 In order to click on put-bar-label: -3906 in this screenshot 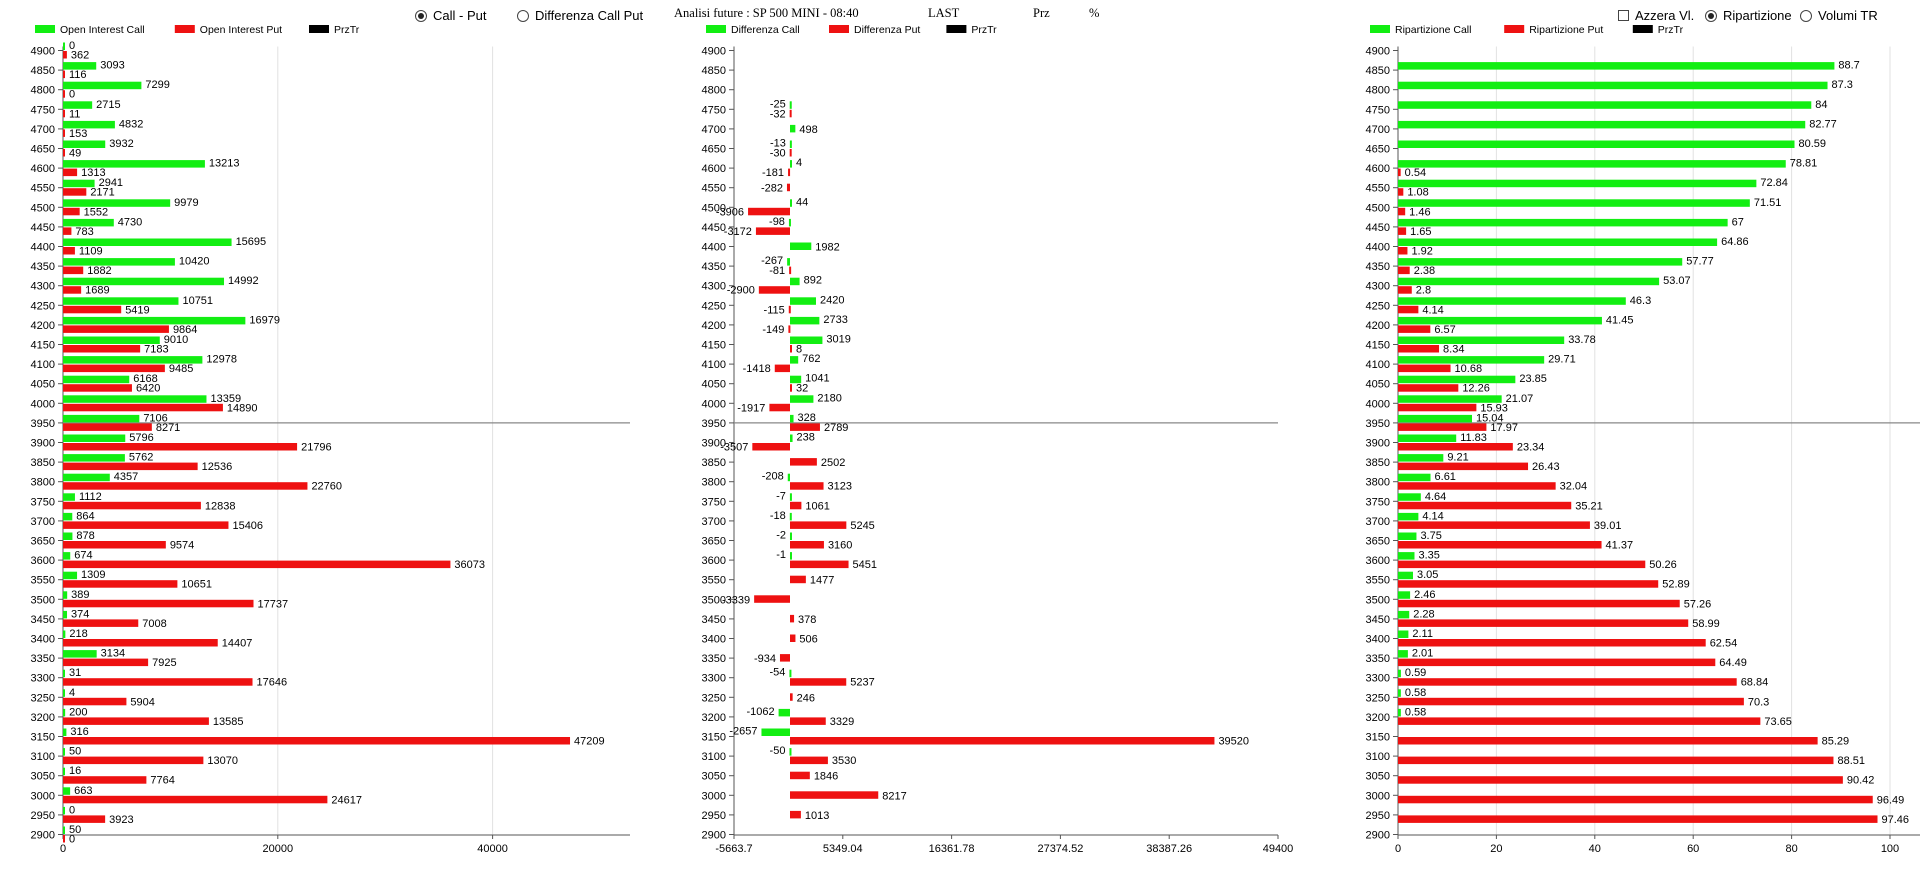, I will do `click(730, 212)`.